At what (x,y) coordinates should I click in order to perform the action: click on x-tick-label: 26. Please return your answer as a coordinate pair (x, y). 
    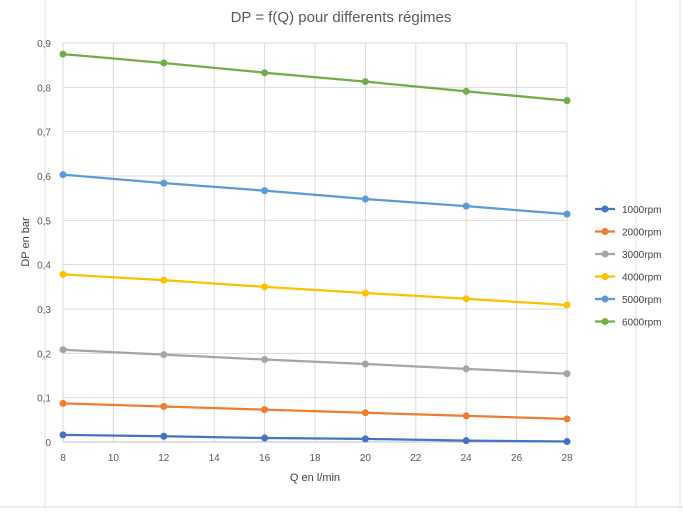
    Looking at the image, I should click on (517, 458).